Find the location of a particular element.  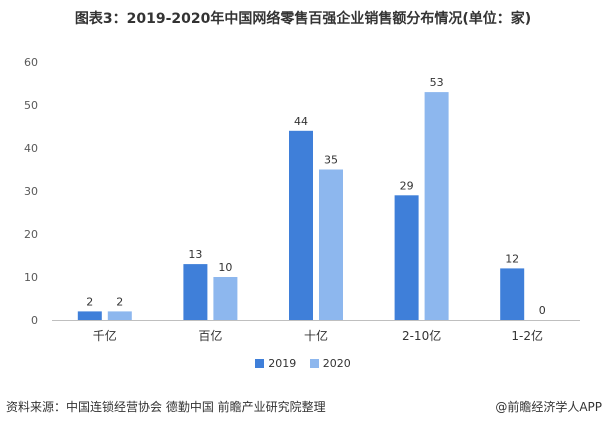

value-label-2020-2: 35 is located at coordinates (331, 160).